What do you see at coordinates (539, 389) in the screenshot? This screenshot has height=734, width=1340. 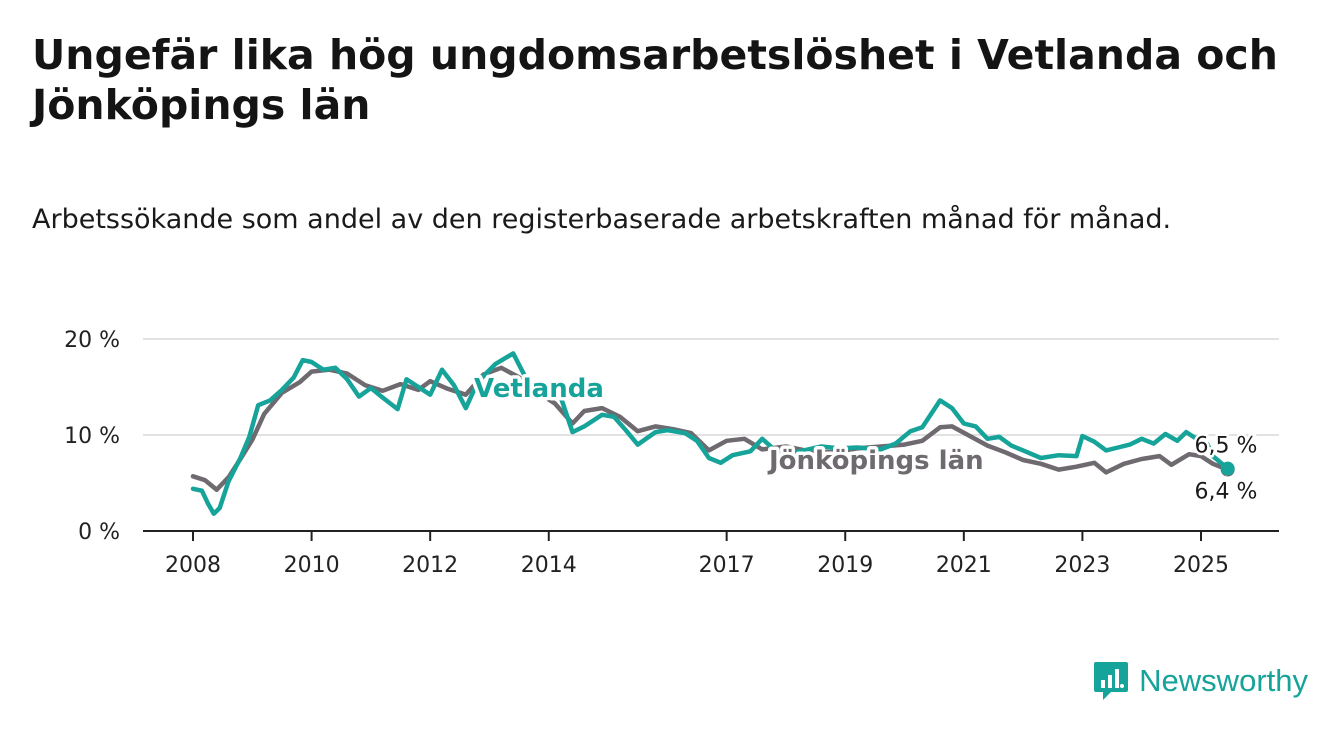 I see `series-label: Vetlanda` at bounding box center [539, 389].